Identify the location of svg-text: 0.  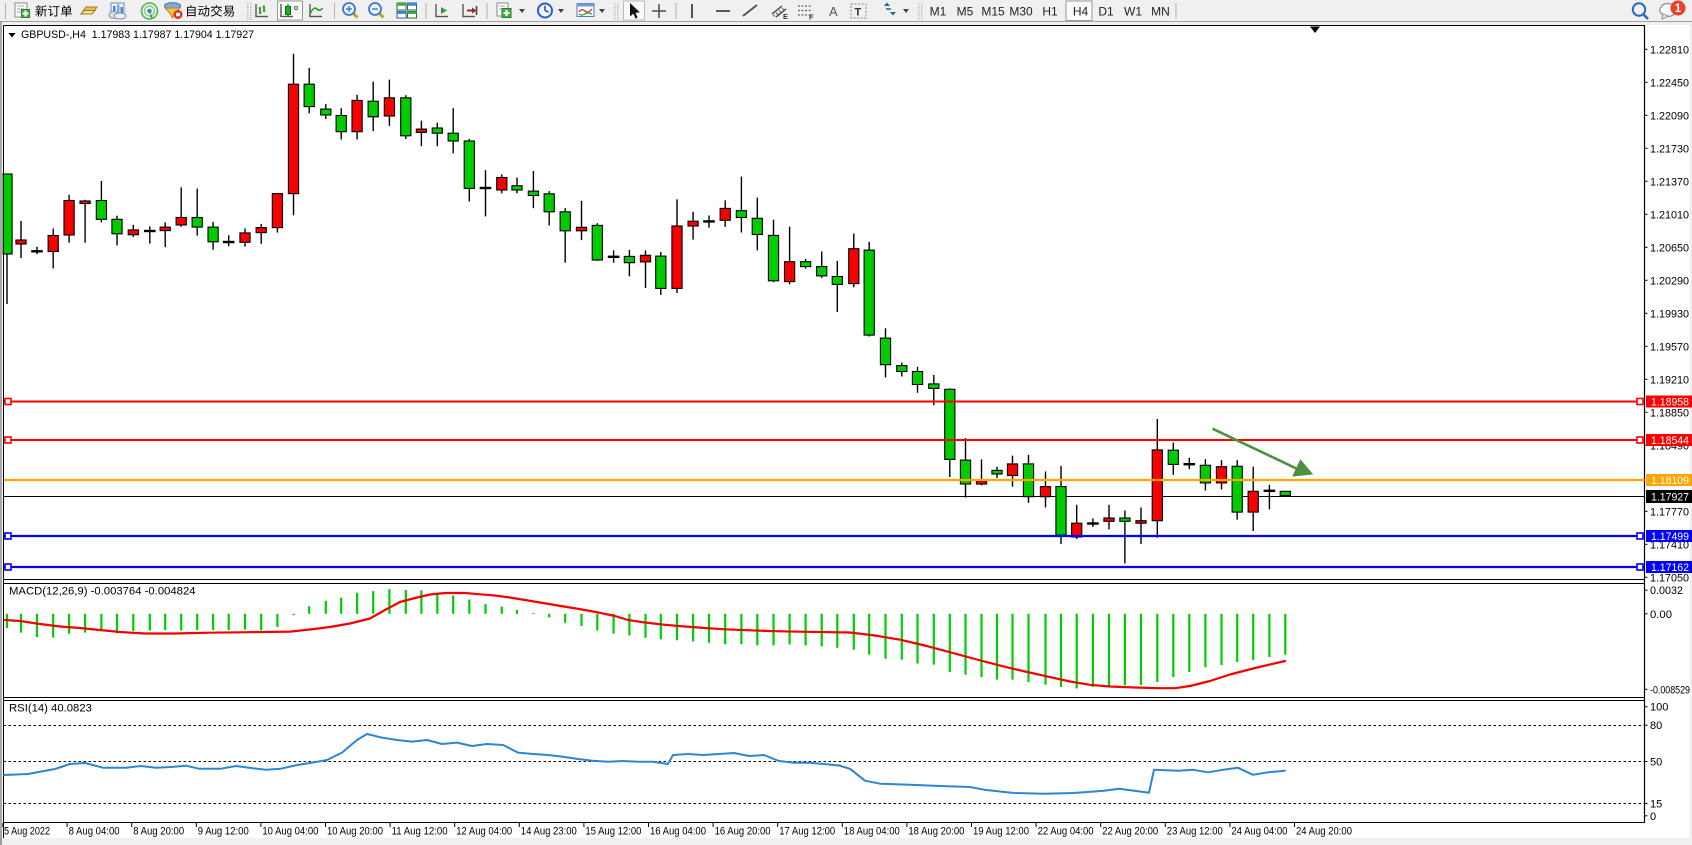
(1653, 817).